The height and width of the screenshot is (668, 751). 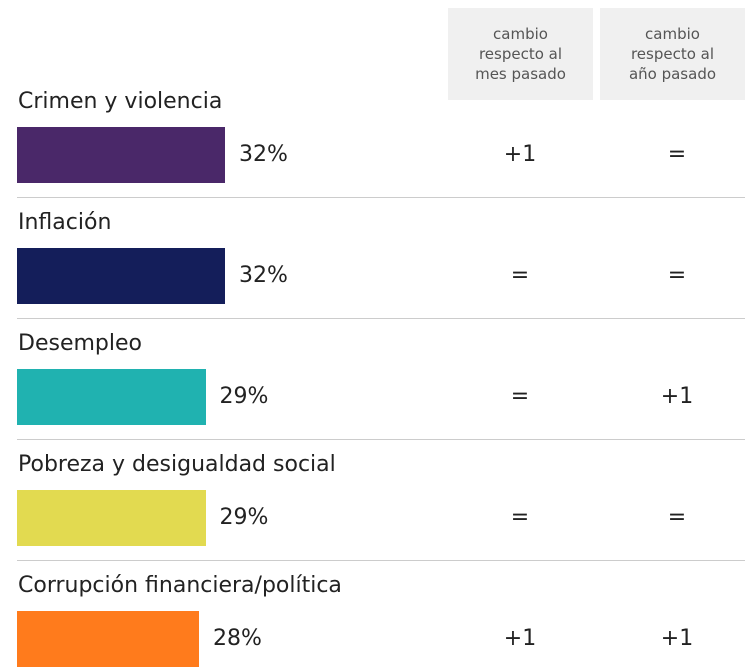 What do you see at coordinates (120, 101) in the screenshot?
I see `category-label: Crimen y violencia` at bounding box center [120, 101].